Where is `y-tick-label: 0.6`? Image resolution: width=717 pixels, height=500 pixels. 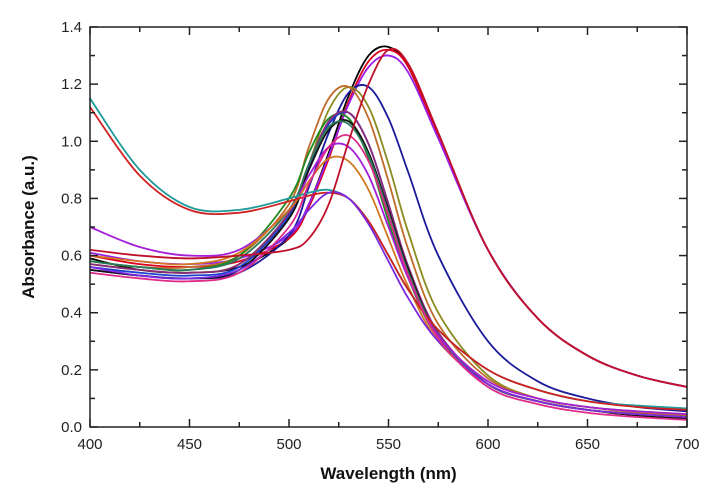
y-tick-label: 0.6 is located at coordinates (71, 256).